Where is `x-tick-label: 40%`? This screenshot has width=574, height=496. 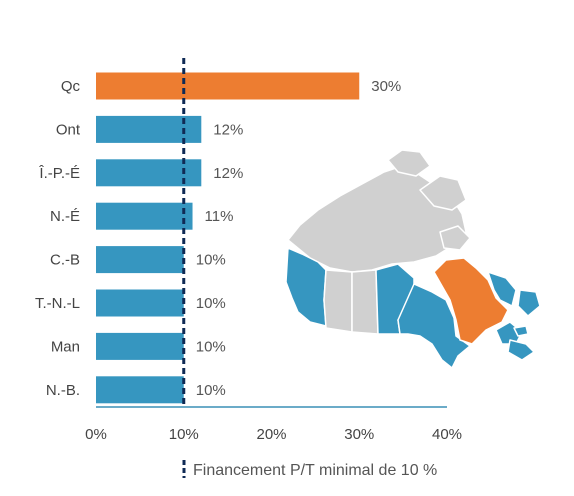
x-tick-label: 40% is located at coordinates (447, 434).